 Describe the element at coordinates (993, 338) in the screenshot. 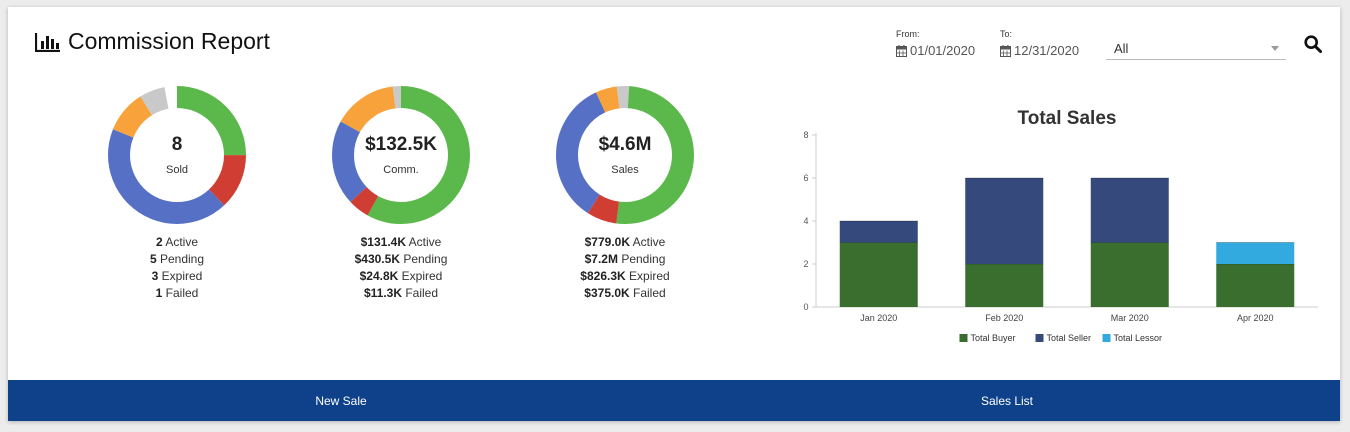

I see `legend-label: Total Buyer` at that location.